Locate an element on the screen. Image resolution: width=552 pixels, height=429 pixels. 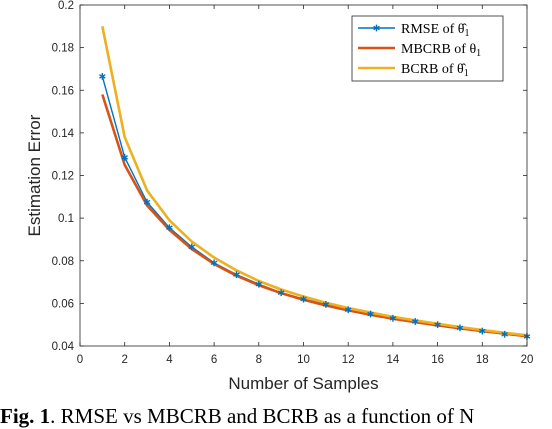
legend-entry-1: RMSE of θ̂1 is located at coordinates (414, 30).